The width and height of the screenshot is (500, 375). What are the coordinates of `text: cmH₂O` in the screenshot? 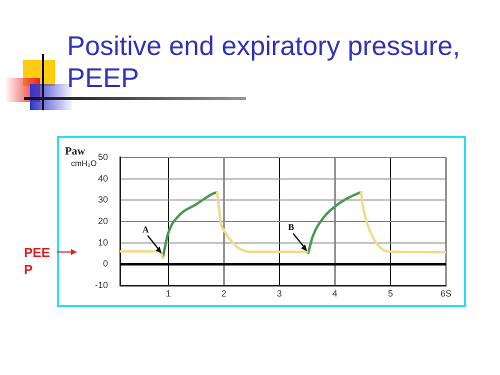 It's located at (84, 163).